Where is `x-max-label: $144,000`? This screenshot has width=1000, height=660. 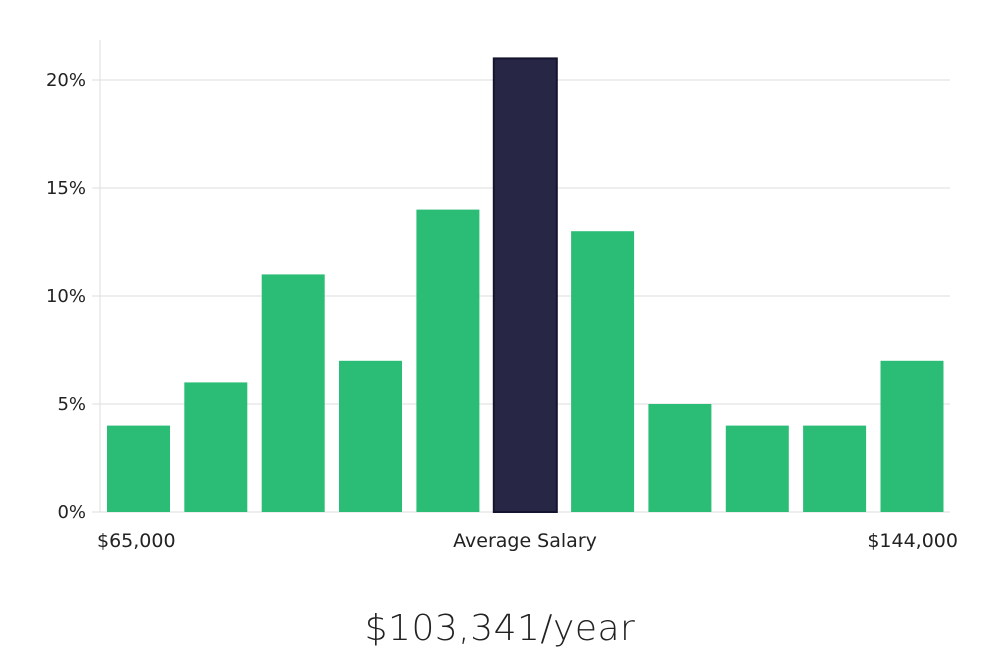 x-max-label: $144,000 is located at coordinates (912, 541).